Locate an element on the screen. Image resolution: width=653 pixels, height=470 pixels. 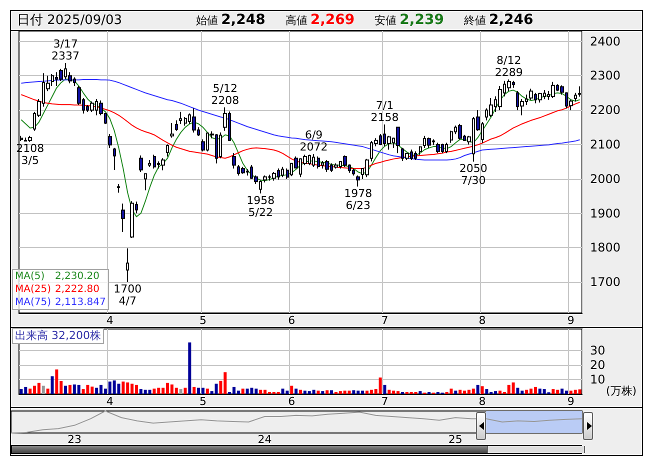
y-tick-label: 2300 is located at coordinates (605, 75).